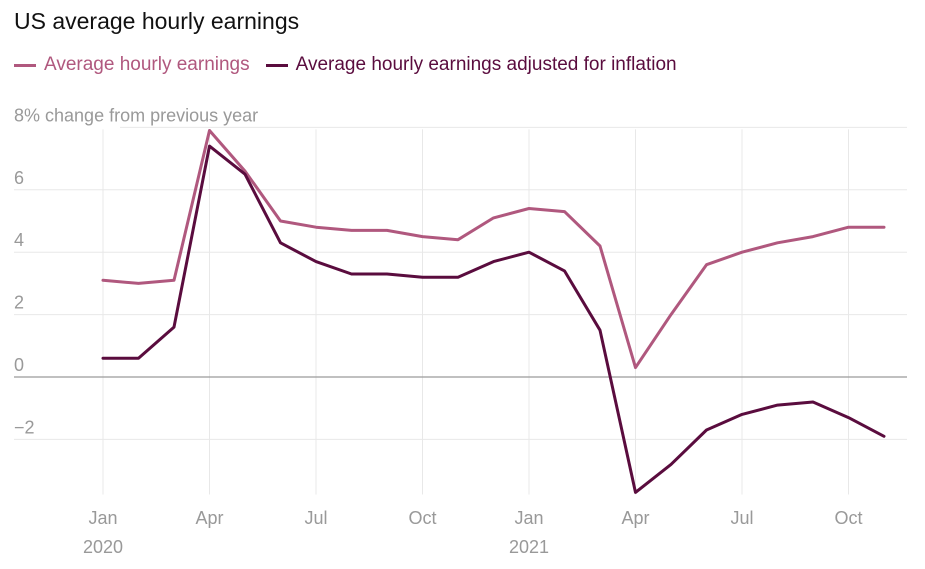 This screenshot has width=925, height=569. Describe the element at coordinates (147, 64) in the screenshot. I see `legend-label-nominal: Average hourly earnings` at that location.